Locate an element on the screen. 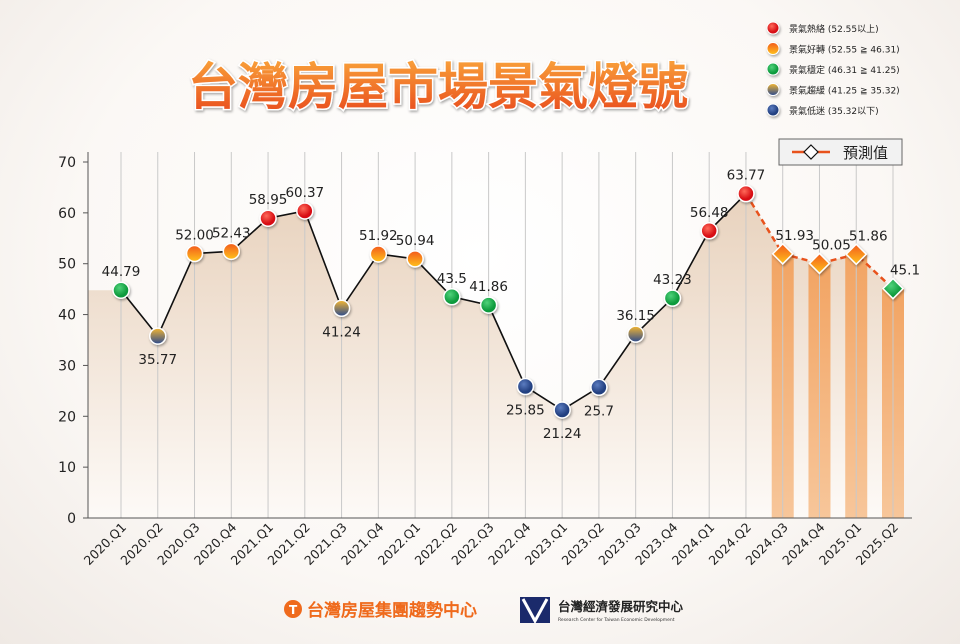 The image size is (960, 644). rcted-logo-mark is located at coordinates (535, 611).